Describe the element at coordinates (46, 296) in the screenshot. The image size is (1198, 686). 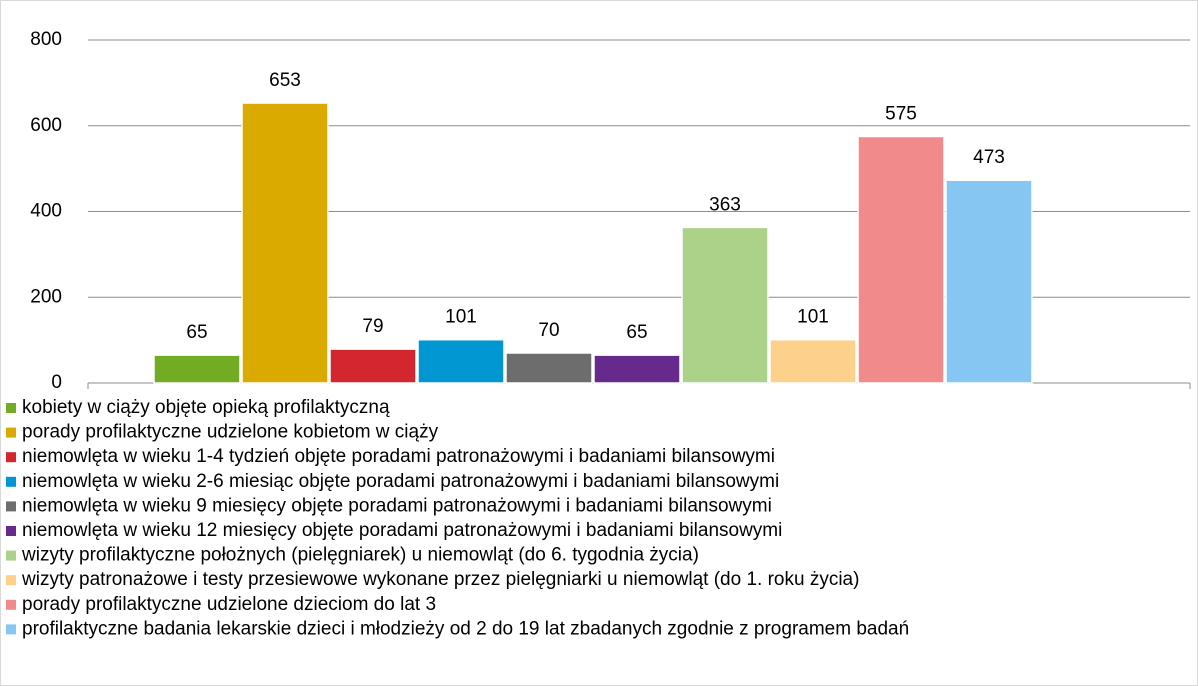
I see `y-tick-label: 200` at that location.